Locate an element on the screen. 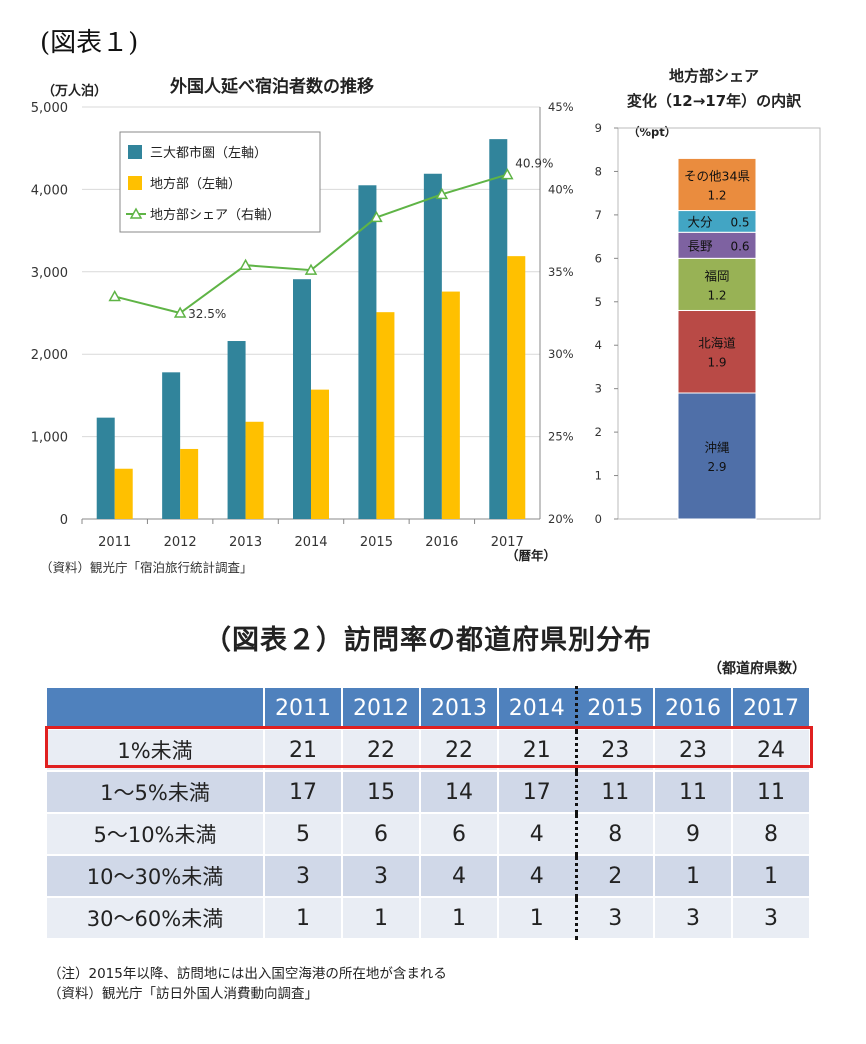  y-tick-label: 2 is located at coordinates (598, 432).